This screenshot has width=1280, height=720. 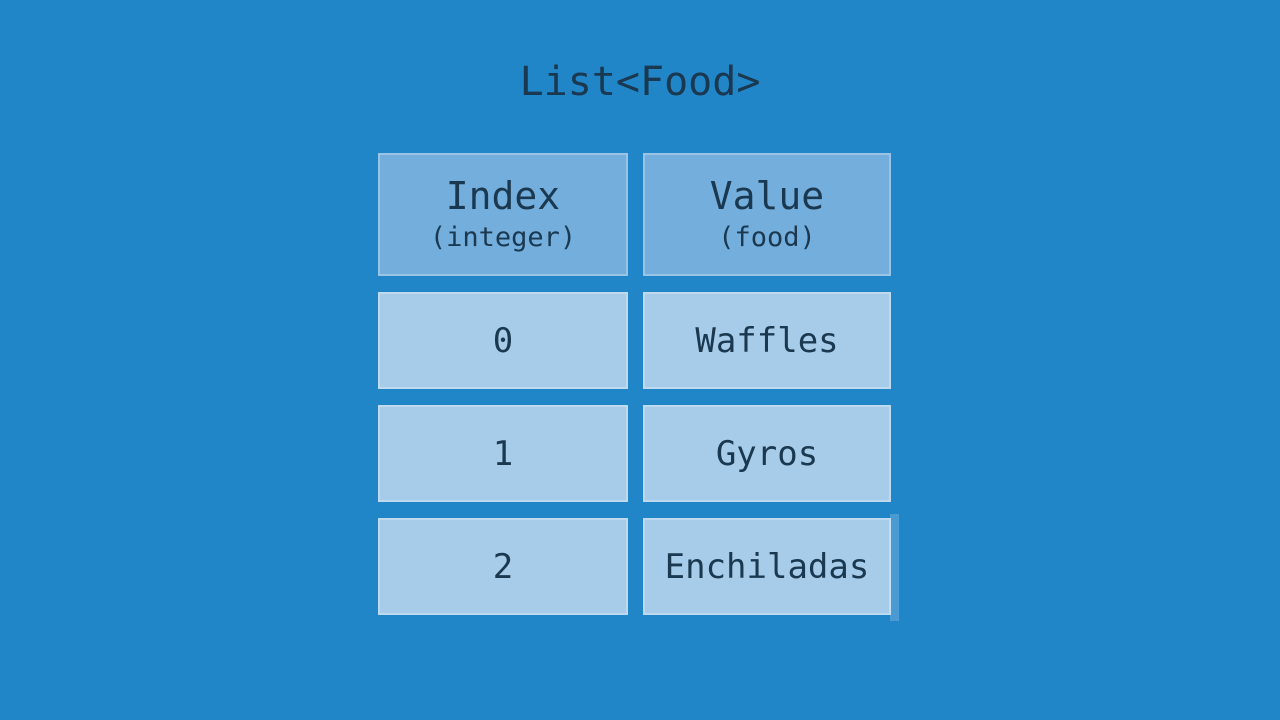 What do you see at coordinates (767, 195) in the screenshot?
I see `value-column-label: Value` at bounding box center [767, 195].